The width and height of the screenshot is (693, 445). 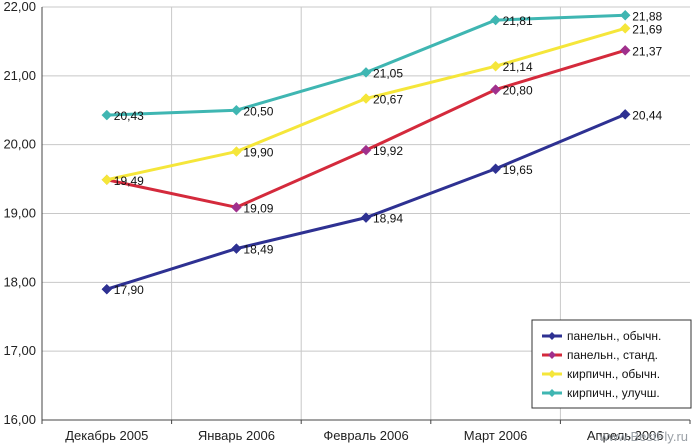 I want to click on legend-entry: кирпичн., обычн., so click(x=613, y=374).